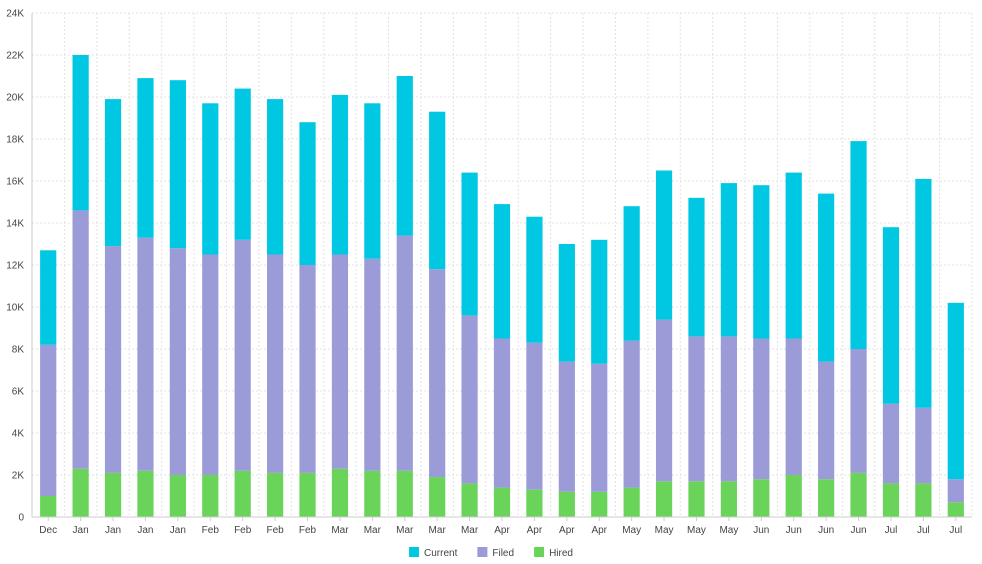 Image resolution: width=982 pixels, height=564 pixels. Describe the element at coordinates (433, 553) in the screenshot. I see `legend-item-current: Current` at that location.